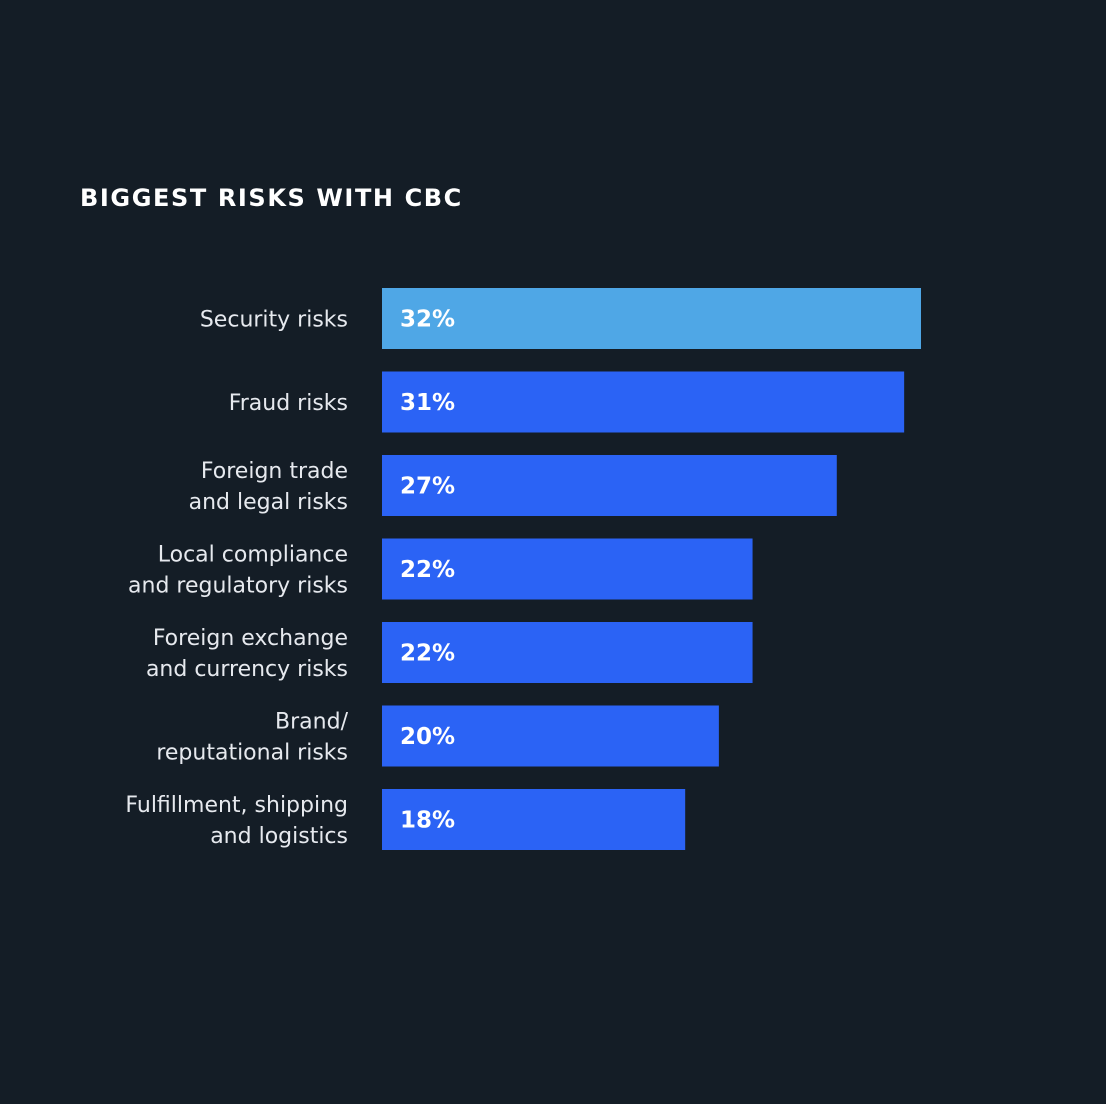 The width and height of the screenshot is (1106, 1104). I want to click on data-label: 31%, so click(427, 403).